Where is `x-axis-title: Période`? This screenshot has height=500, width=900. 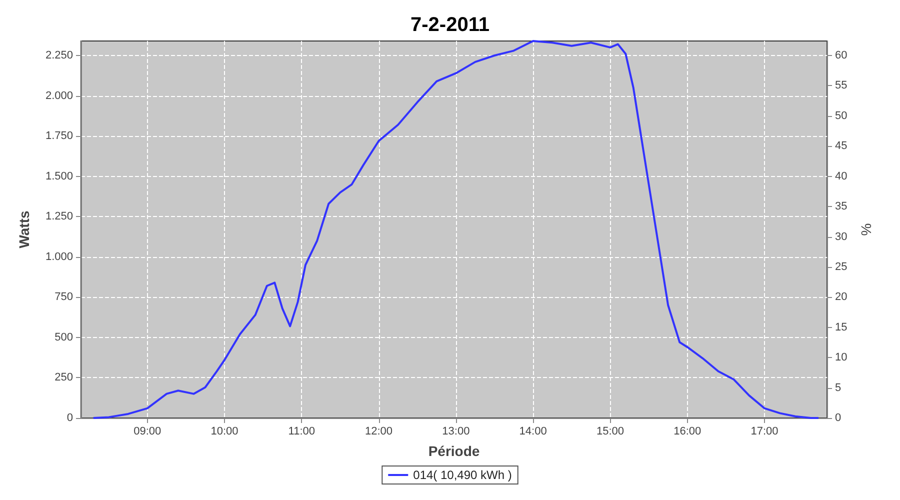 x-axis-title: Période is located at coordinates (454, 451).